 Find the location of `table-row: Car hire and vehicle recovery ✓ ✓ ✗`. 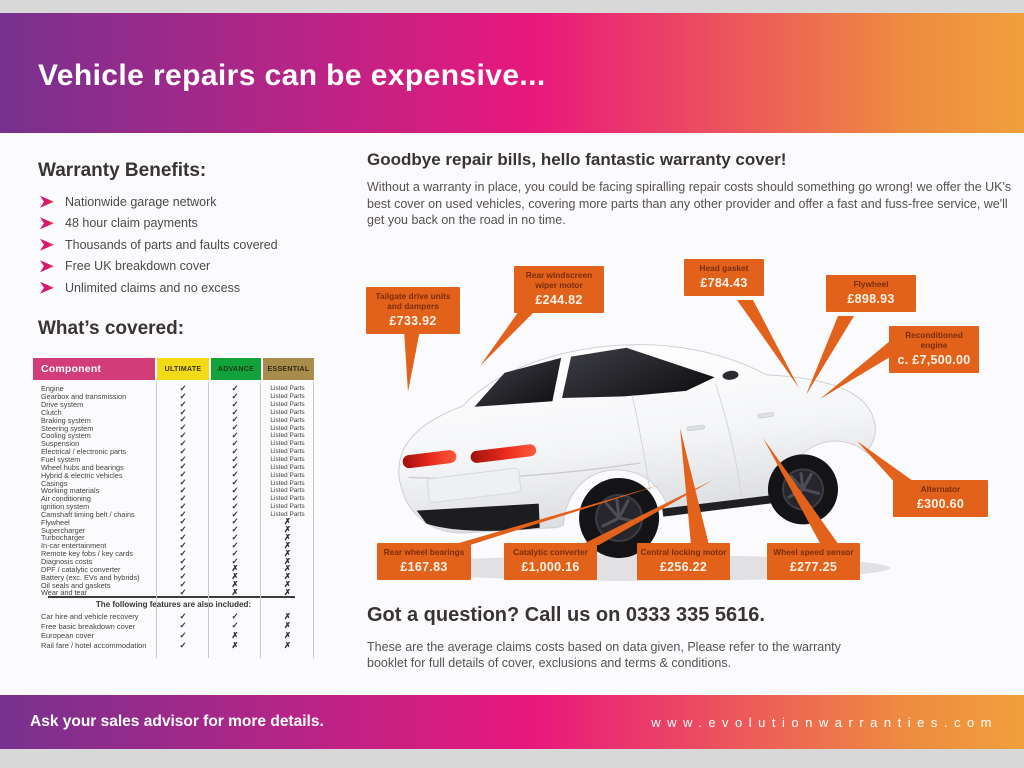

table-row: Car hire and vehicle recovery ✓ ✓ ✗ is located at coordinates (173, 617).